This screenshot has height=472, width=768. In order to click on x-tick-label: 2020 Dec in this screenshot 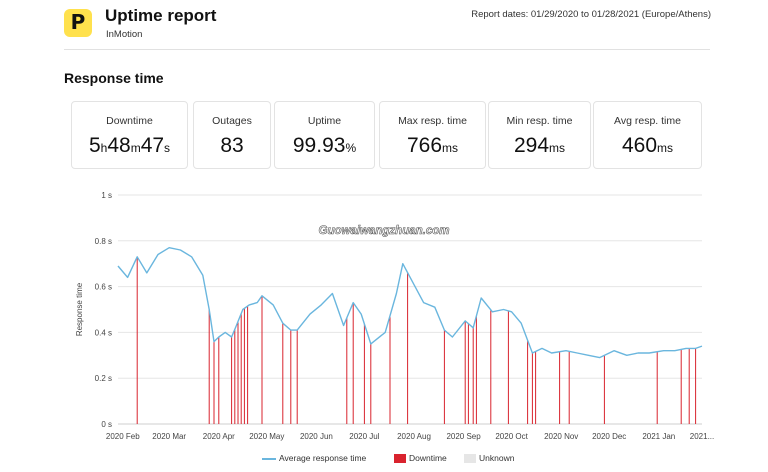, I will do `click(609, 436)`.